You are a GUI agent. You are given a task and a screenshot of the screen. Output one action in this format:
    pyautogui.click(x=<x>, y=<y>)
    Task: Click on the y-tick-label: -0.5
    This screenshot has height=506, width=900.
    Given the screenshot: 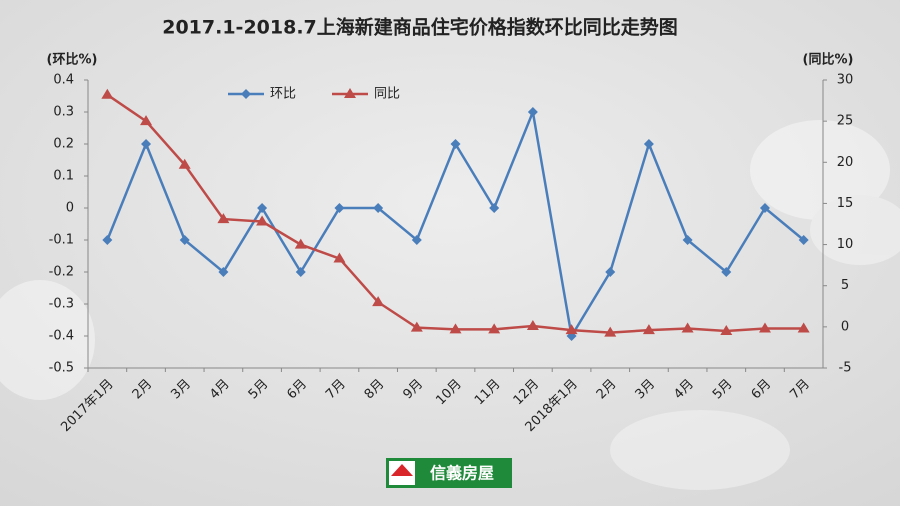 What is the action you would take?
    pyautogui.click(x=61, y=368)
    